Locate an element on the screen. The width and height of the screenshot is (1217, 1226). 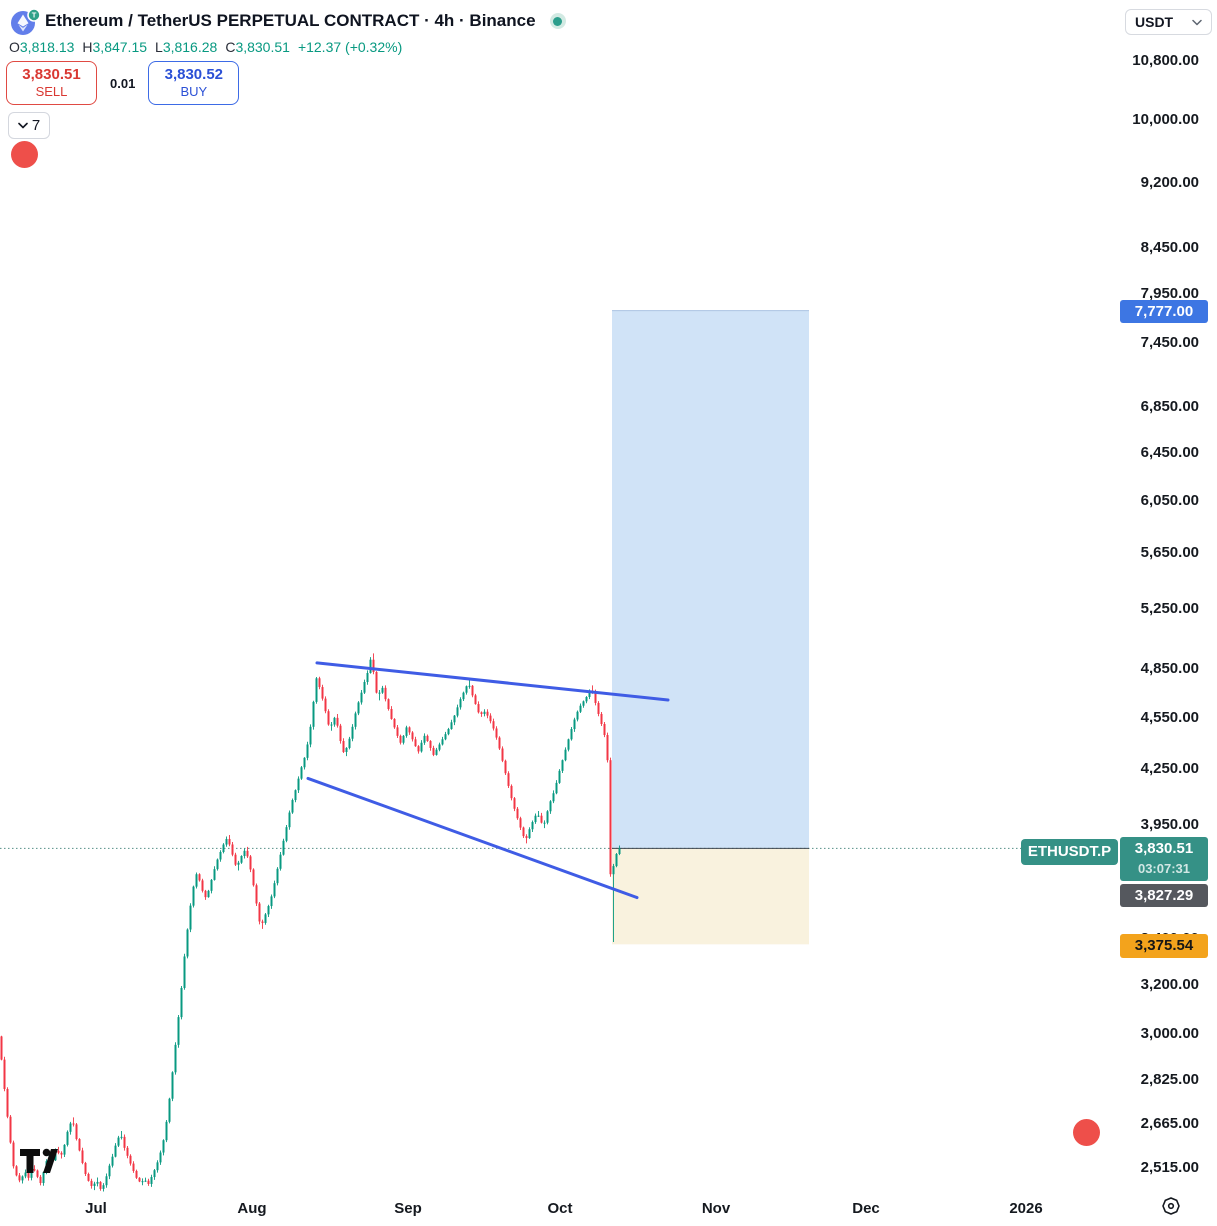
sell-price: 3,830.51 is located at coordinates (51, 74).